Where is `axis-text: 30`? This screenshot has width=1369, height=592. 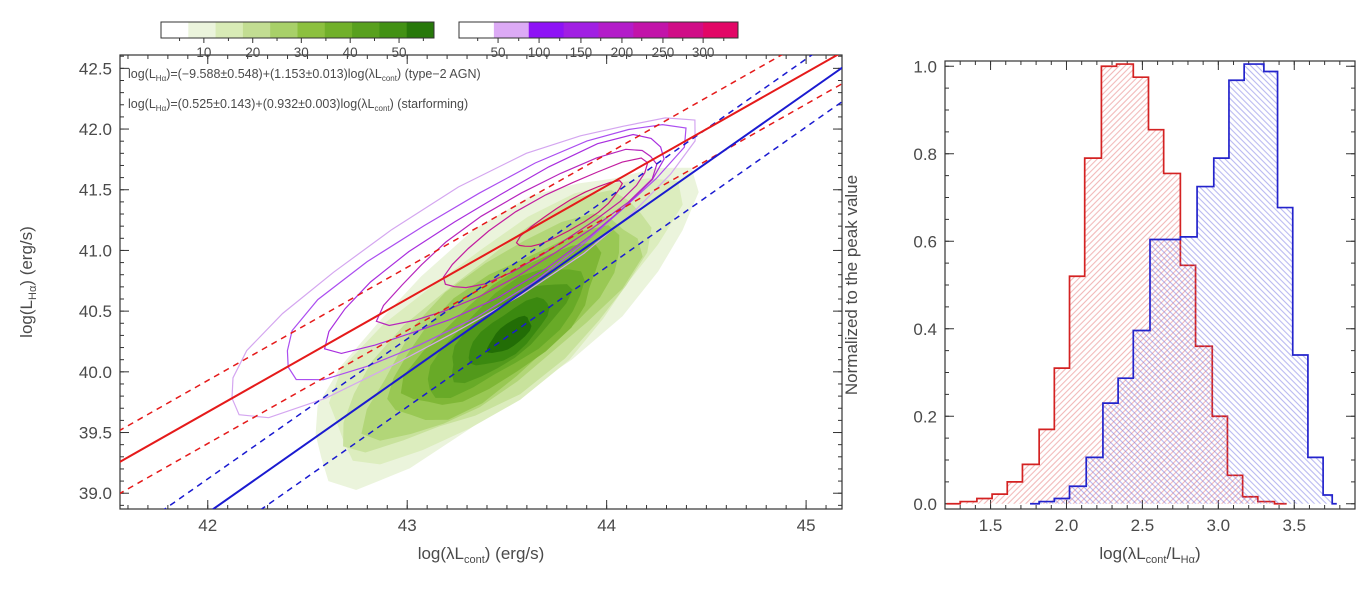 axis-text: 30 is located at coordinates (301, 52).